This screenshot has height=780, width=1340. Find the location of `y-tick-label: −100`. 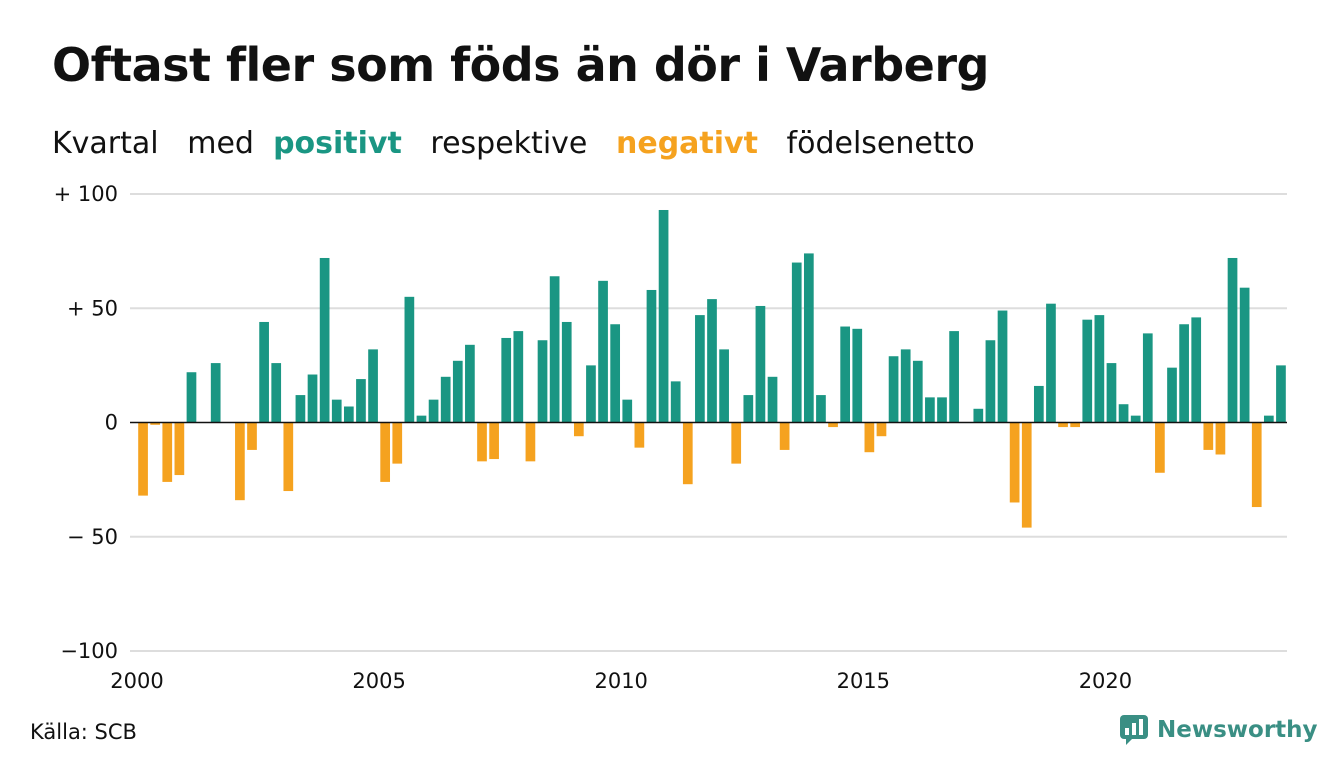

y-tick-label: −100 is located at coordinates (89, 651).